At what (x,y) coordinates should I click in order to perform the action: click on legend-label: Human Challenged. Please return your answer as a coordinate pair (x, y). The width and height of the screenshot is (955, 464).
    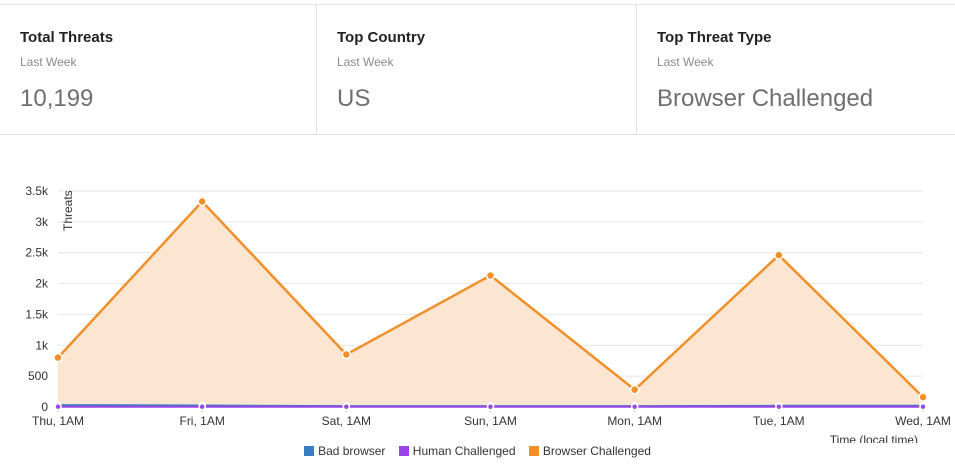
    Looking at the image, I should click on (464, 451).